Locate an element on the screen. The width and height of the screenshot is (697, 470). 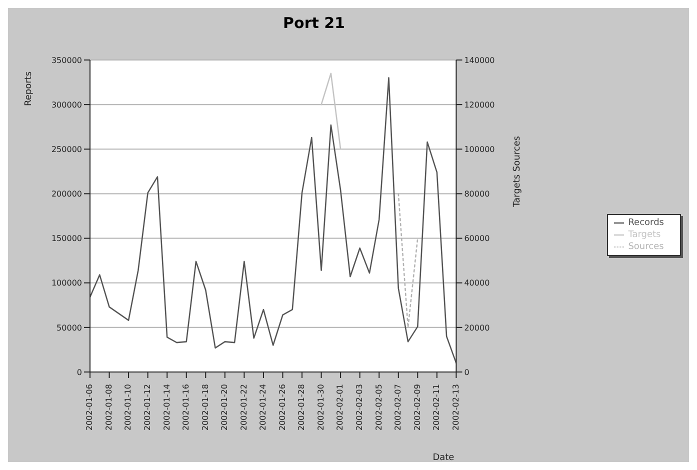
x-tick-label: 2002-01-12 is located at coordinates (147, 407).